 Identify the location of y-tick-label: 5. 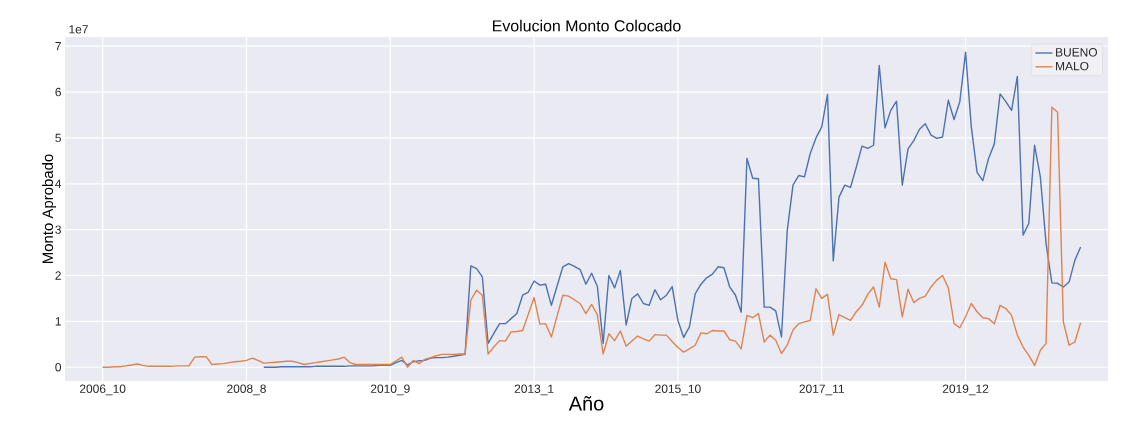
(58, 138).